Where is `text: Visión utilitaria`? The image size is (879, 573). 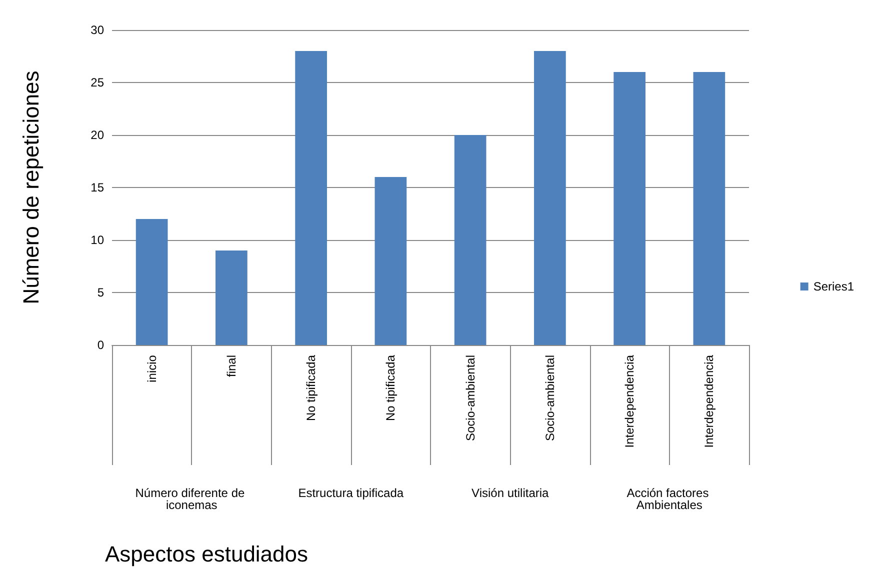
text: Visión utilitaria is located at coordinates (511, 493).